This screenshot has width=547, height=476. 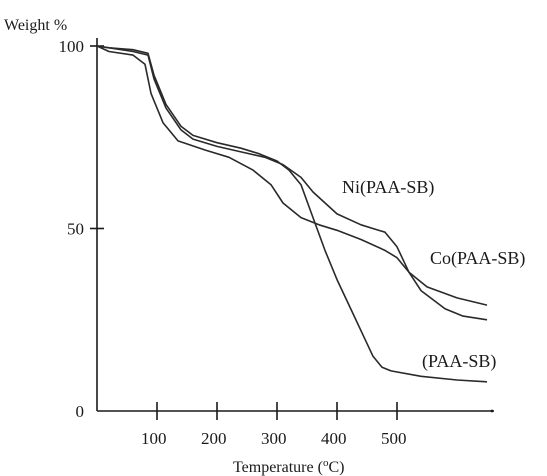 What do you see at coordinates (492, 411) in the screenshot?
I see `x-axis-end-mark` at bounding box center [492, 411].